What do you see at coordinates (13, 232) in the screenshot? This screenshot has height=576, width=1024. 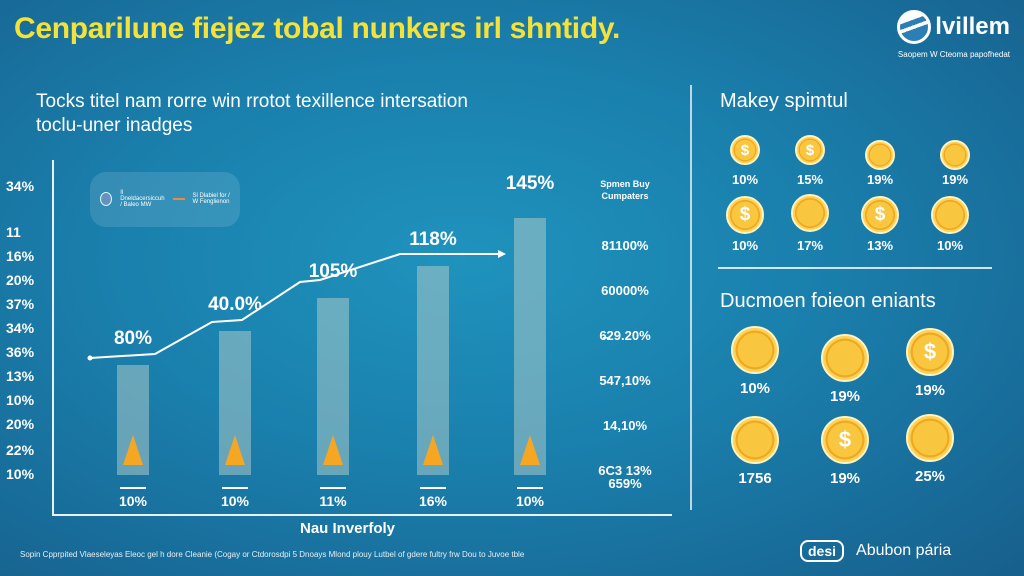 I see `y-tick-label: 11` at bounding box center [13, 232].